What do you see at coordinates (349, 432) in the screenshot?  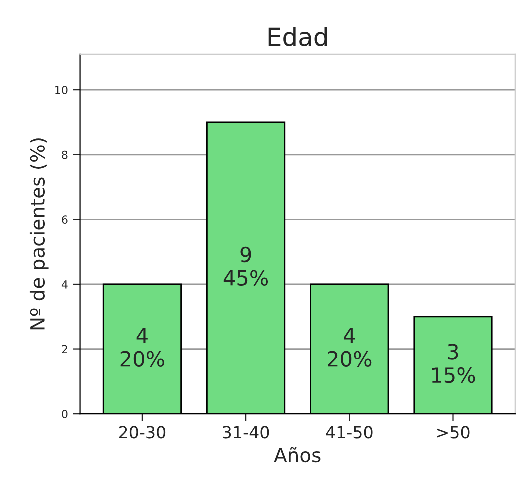 I see `x-tick-label: 41-50` at bounding box center [349, 432].